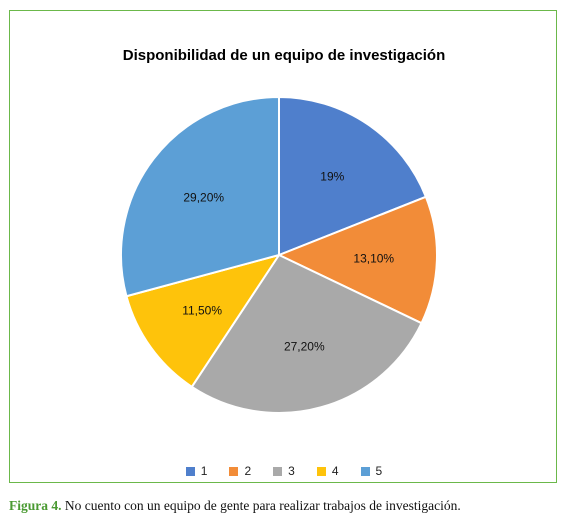  I want to click on data-label-2: 13,10%, so click(373, 258).